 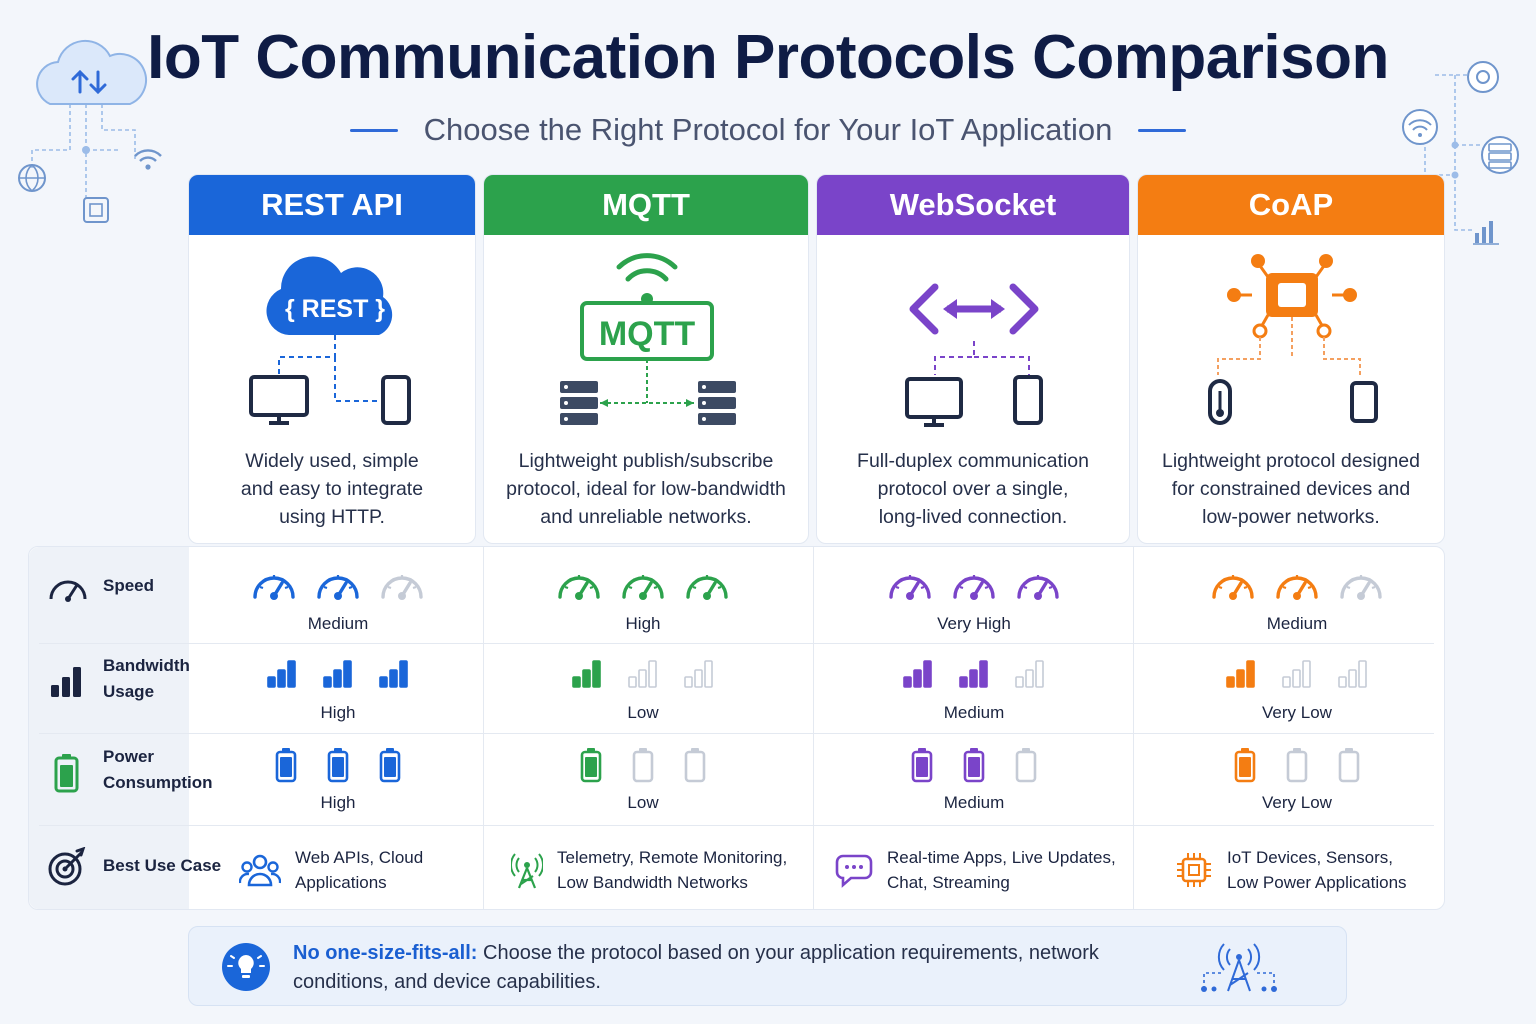 I want to click on row-label-power: Power Consumption, so click(x=158, y=769).